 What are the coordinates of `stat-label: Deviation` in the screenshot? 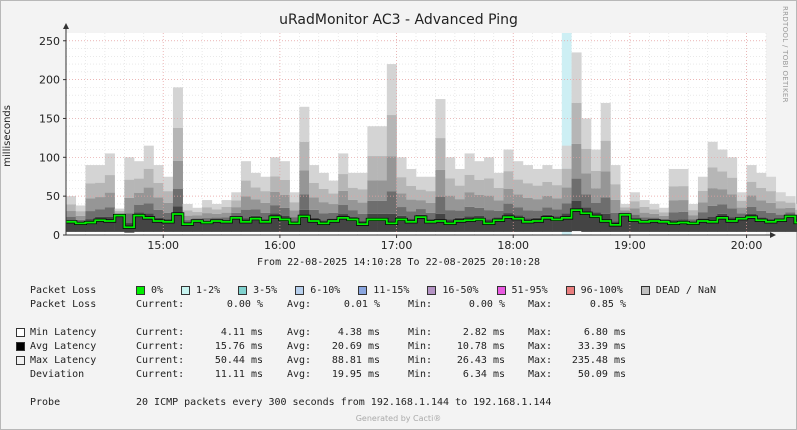 It's located at (57, 374).